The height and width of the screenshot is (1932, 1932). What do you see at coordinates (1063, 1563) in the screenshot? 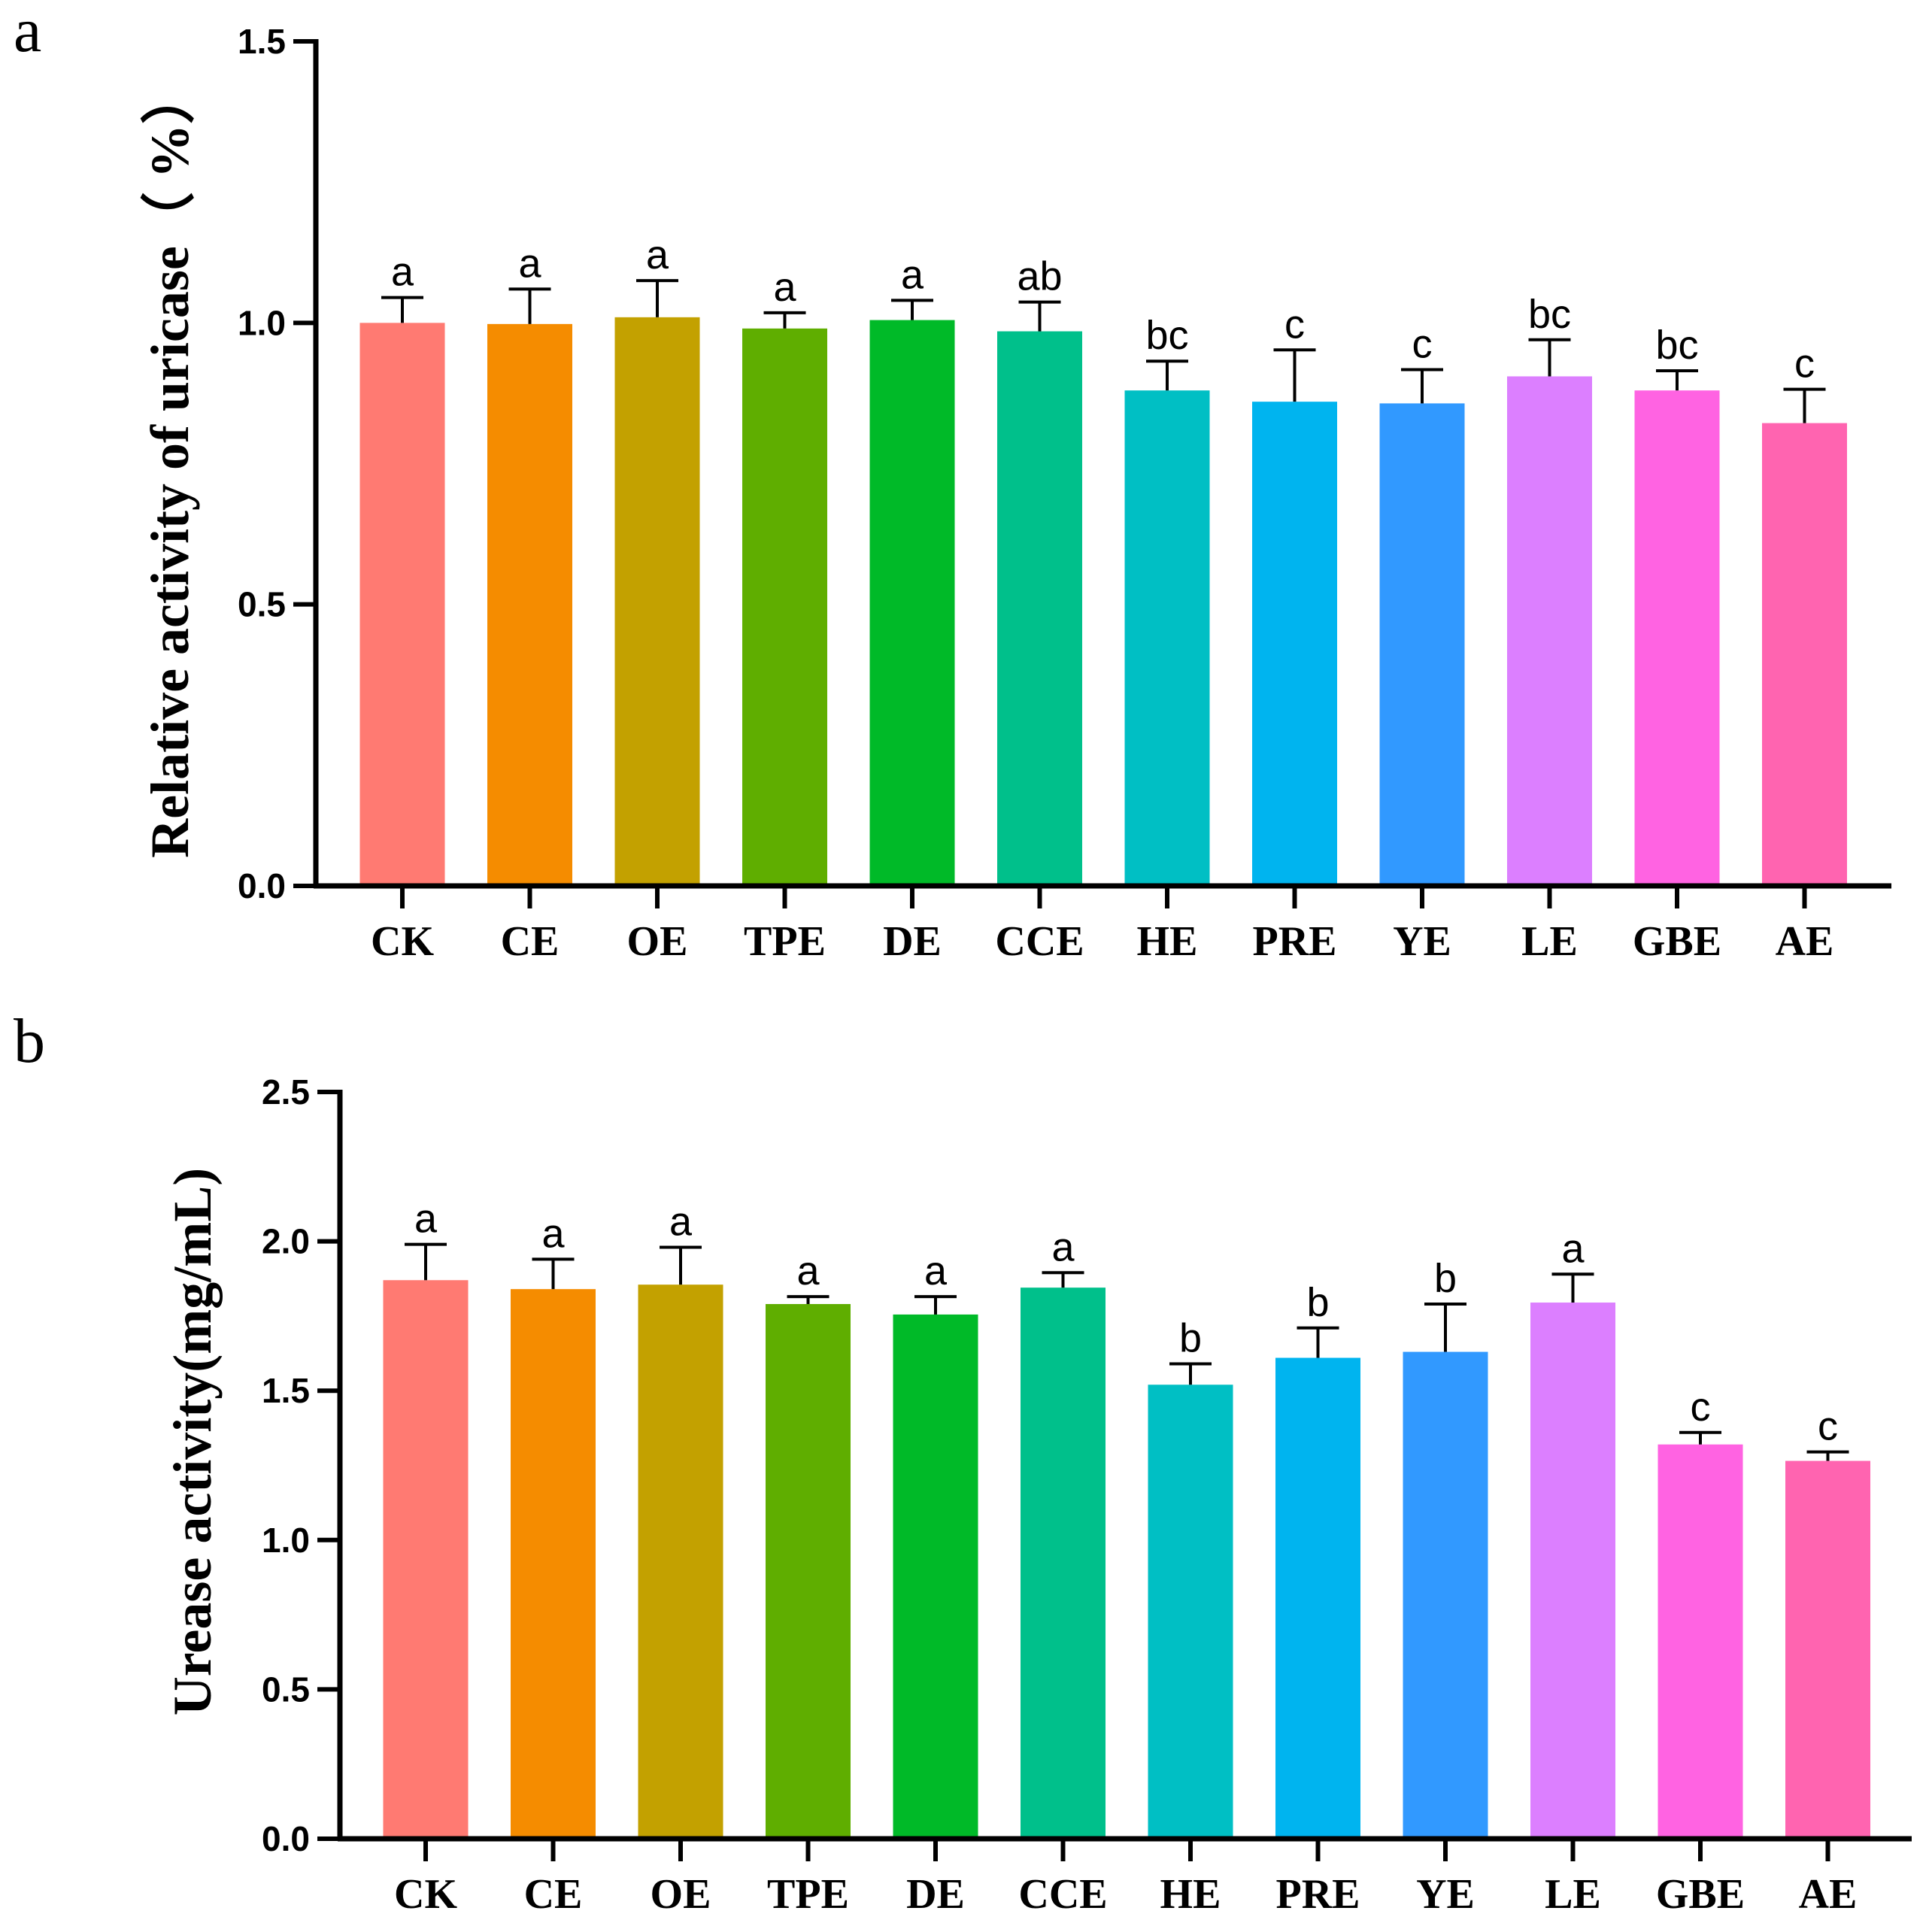
I see `bar-b-CCE` at bounding box center [1063, 1563].